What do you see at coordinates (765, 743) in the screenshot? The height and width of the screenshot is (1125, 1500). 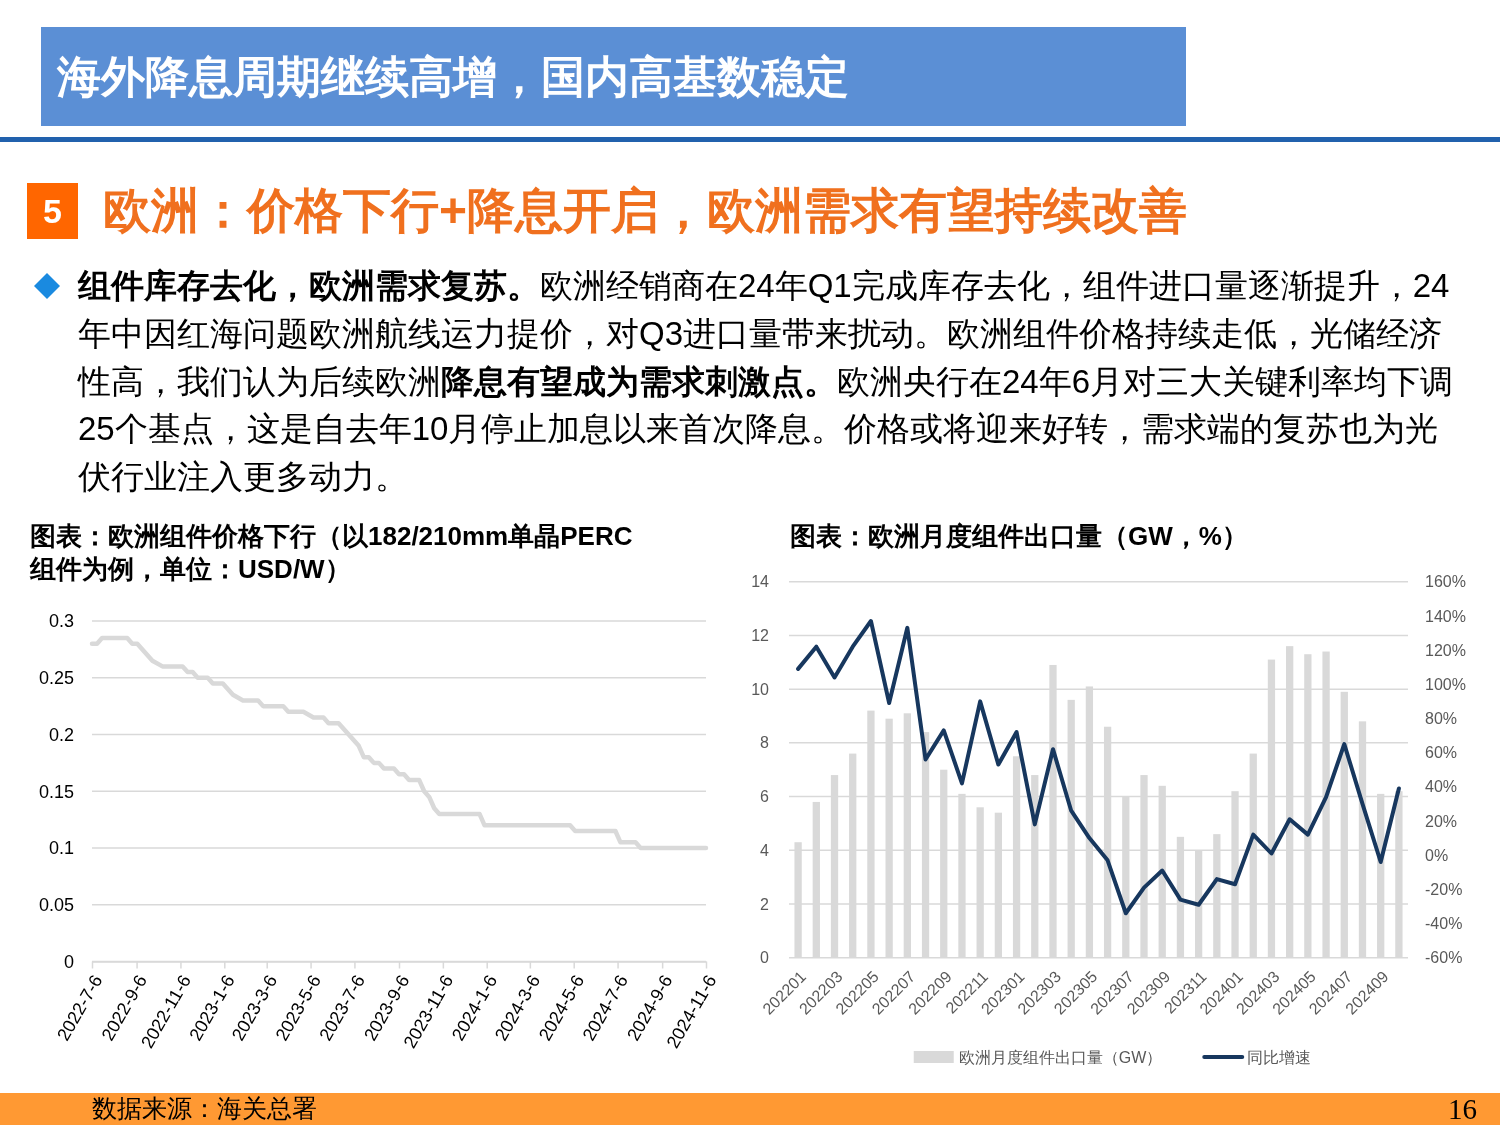 I see `y-tick-label: 8` at bounding box center [765, 743].